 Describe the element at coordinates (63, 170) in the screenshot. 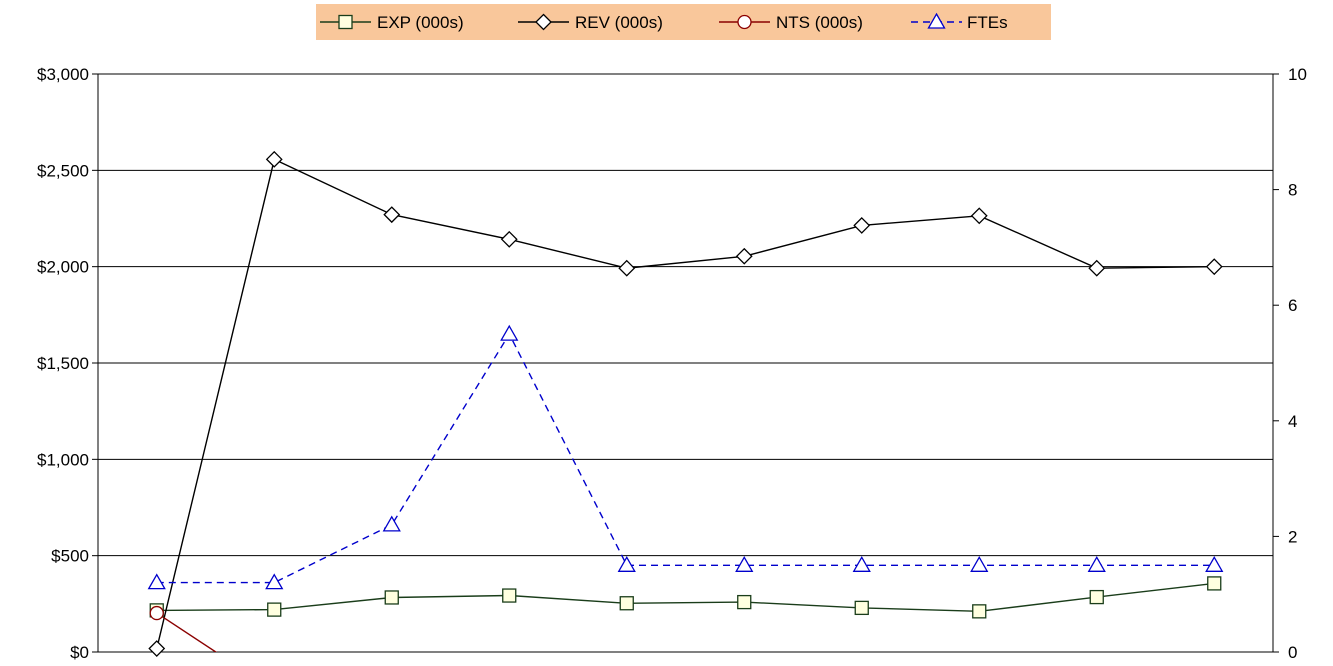

I see `left-tick-label: $2,500` at that location.